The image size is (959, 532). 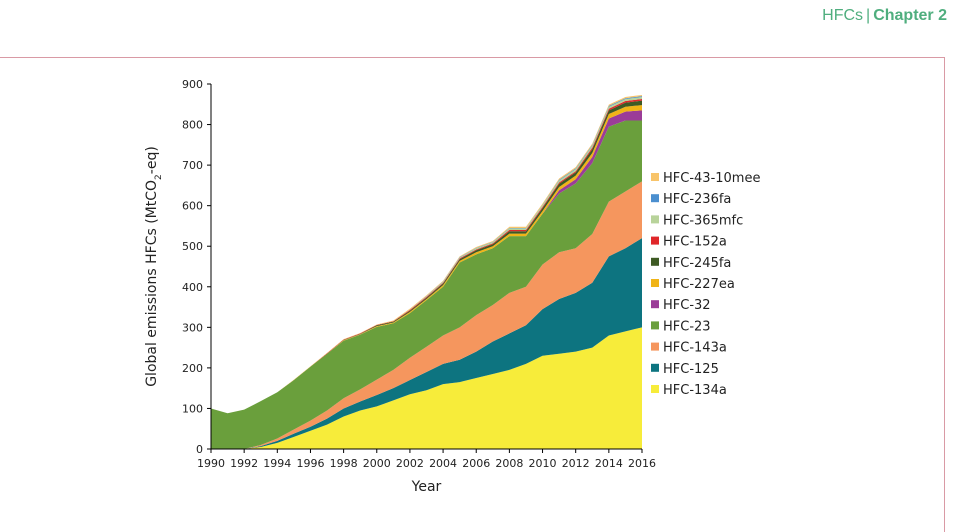 I want to click on x-tick-label: 1990, so click(x=211, y=463).